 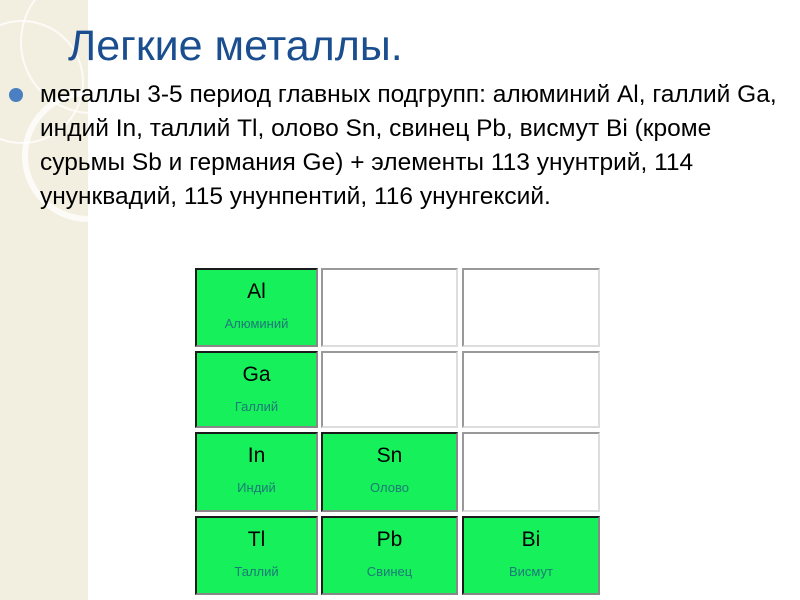 What do you see at coordinates (256, 487) in the screenshot?
I see `element-name: Индий` at bounding box center [256, 487].